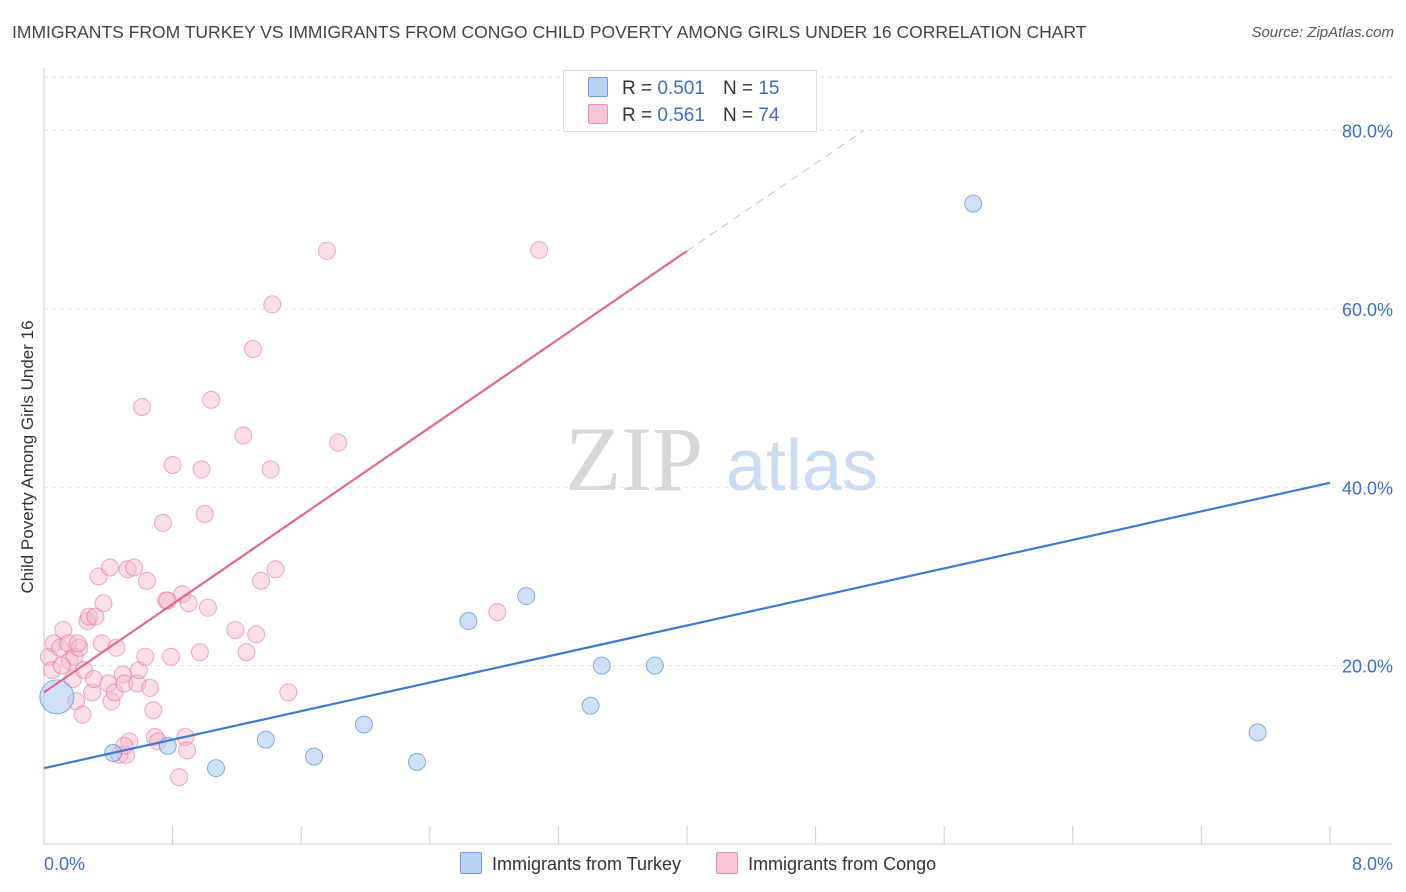 Image resolution: width=1406 pixels, height=892 pixels. Describe the element at coordinates (1367, 667) in the screenshot. I see `y-tick-label-20: 20.0%` at that location.